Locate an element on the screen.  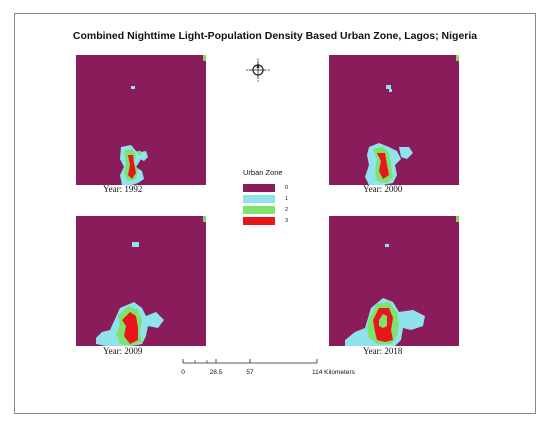
west-label: W is located at coordinates (247, 70).